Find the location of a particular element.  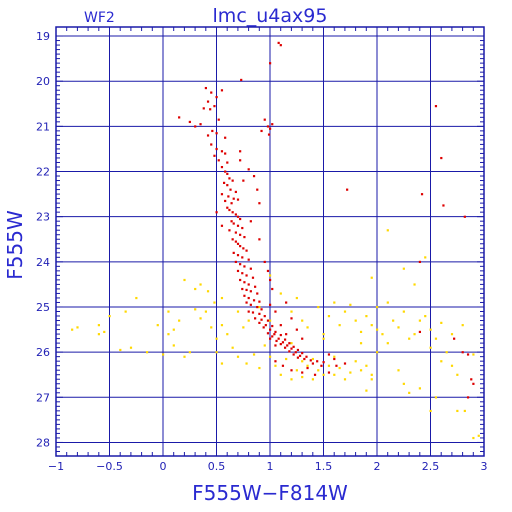

y-tick-label: 21 is located at coordinates (43, 126).